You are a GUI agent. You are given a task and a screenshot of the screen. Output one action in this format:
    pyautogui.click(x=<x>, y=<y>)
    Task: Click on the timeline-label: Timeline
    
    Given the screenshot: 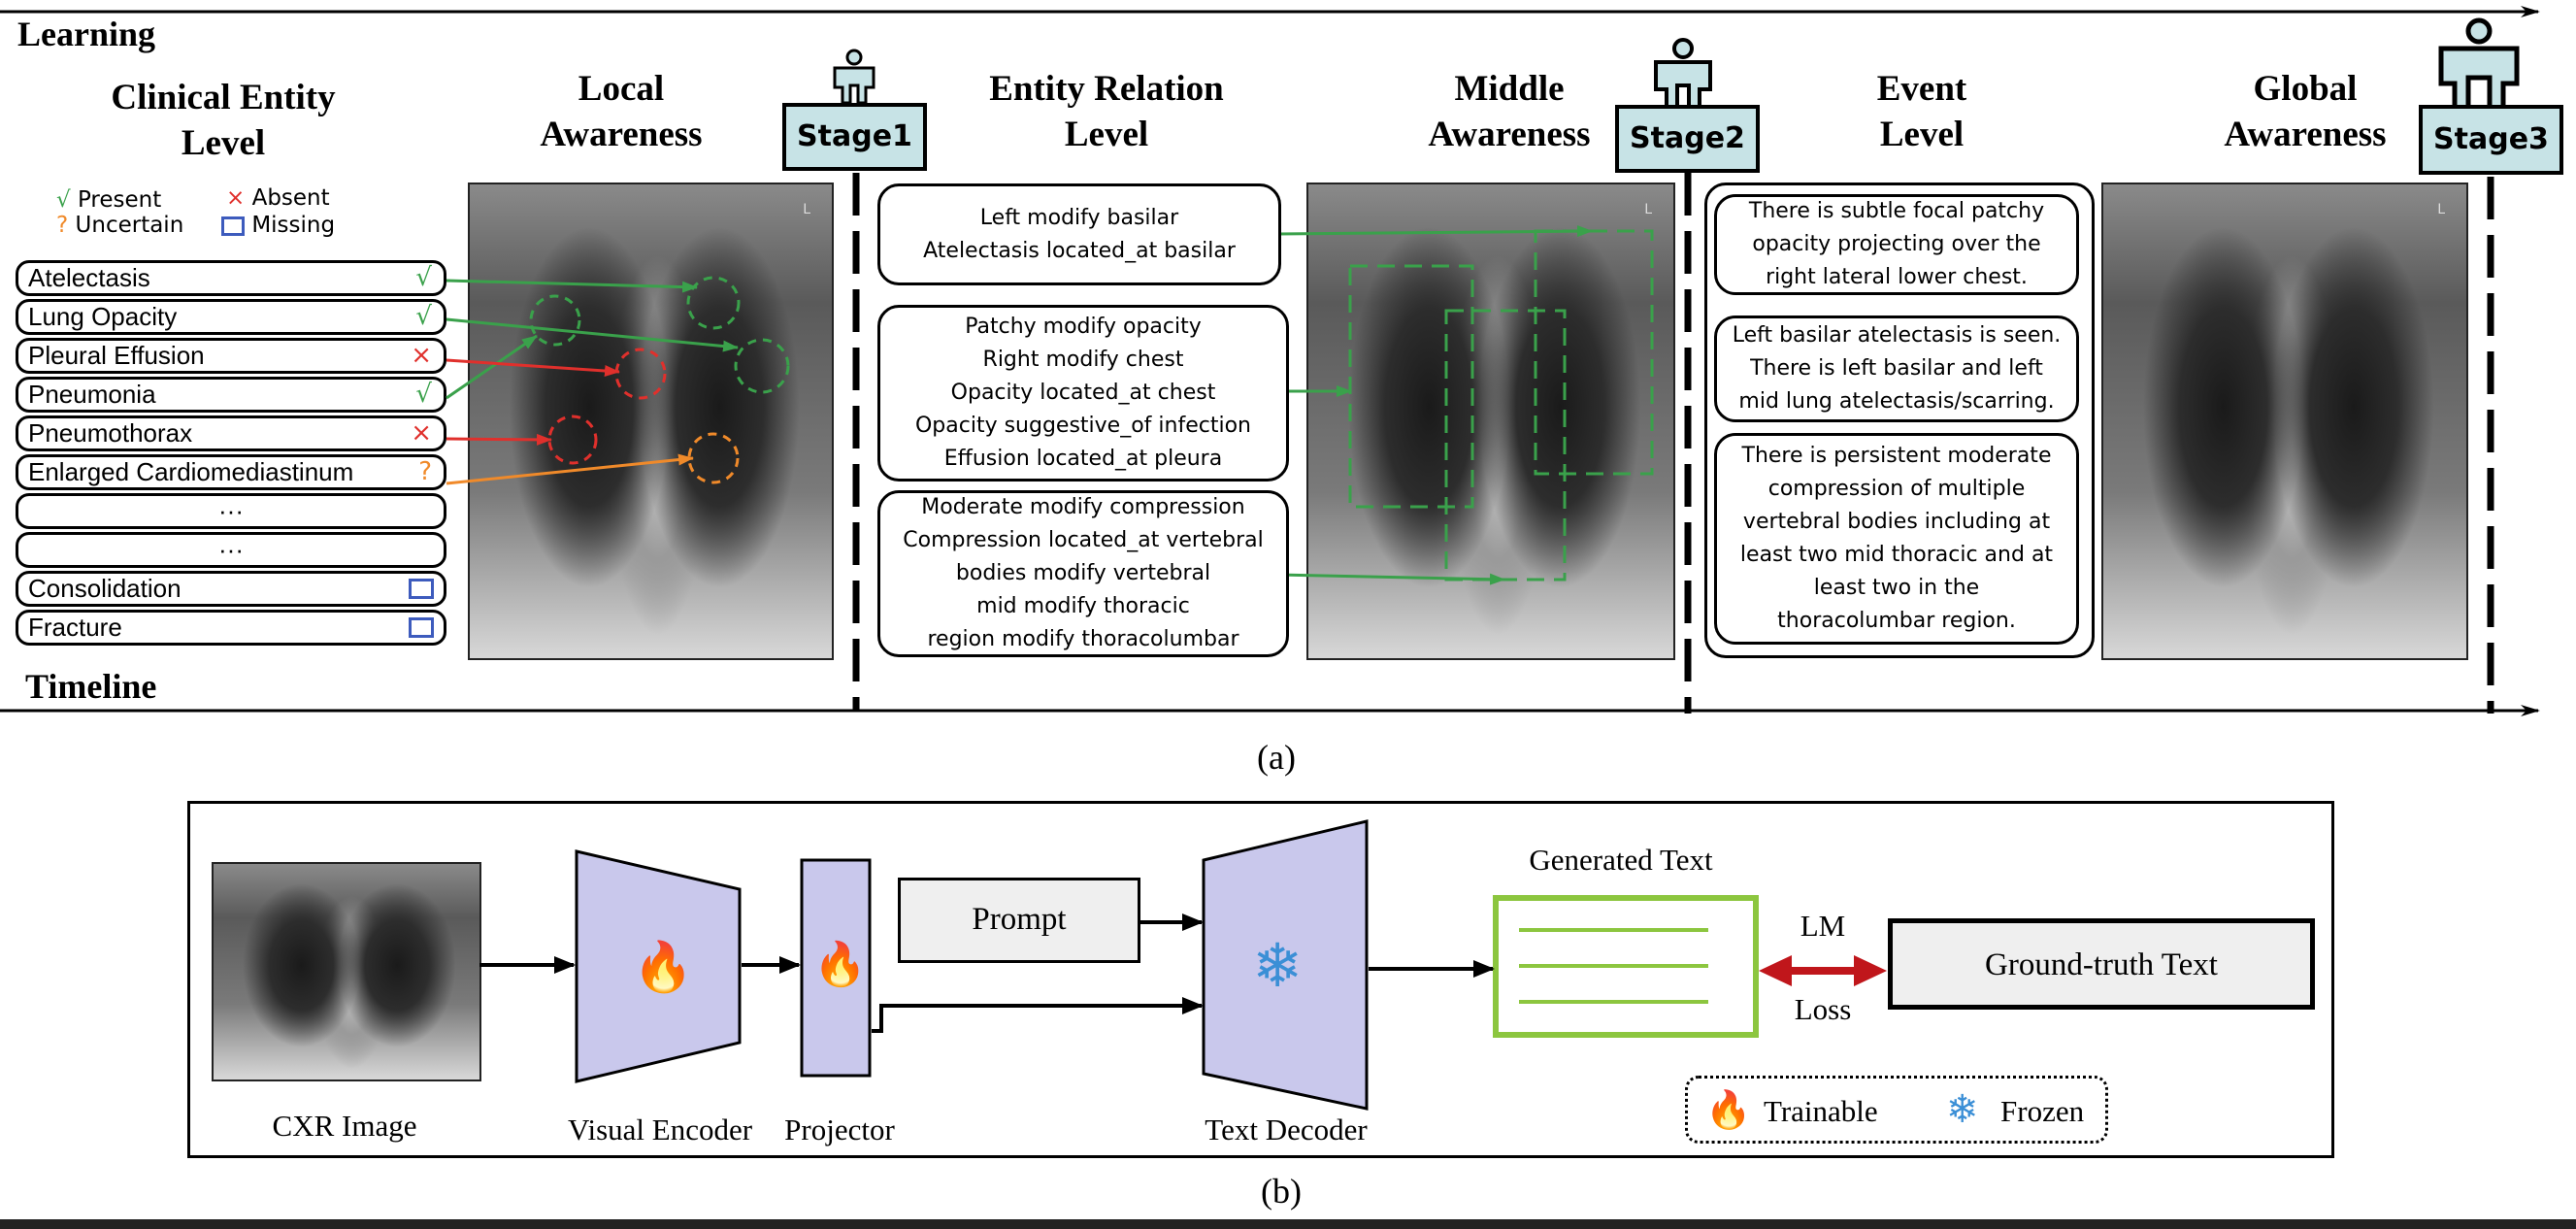 What is the action you would take?
    pyautogui.click(x=91, y=686)
    